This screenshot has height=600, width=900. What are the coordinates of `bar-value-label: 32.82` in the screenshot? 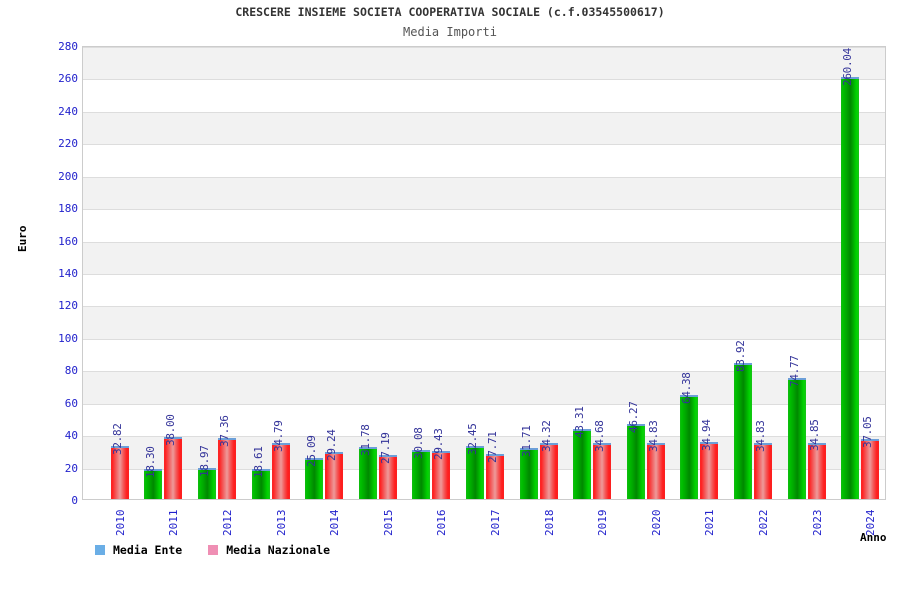 It's located at (117, 439).